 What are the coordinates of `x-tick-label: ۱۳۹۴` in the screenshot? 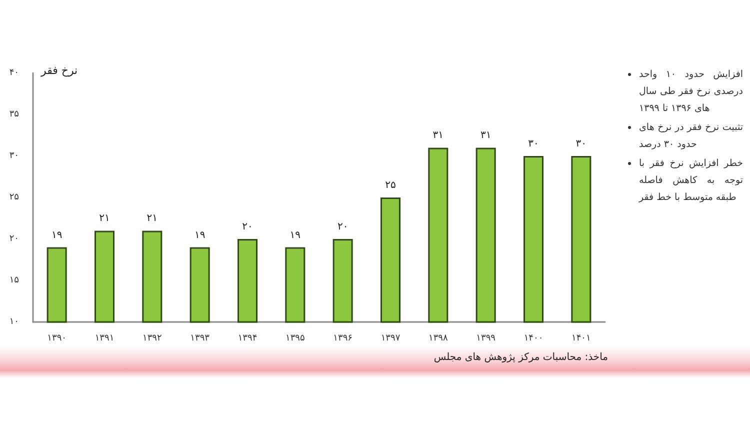 It's located at (248, 339).